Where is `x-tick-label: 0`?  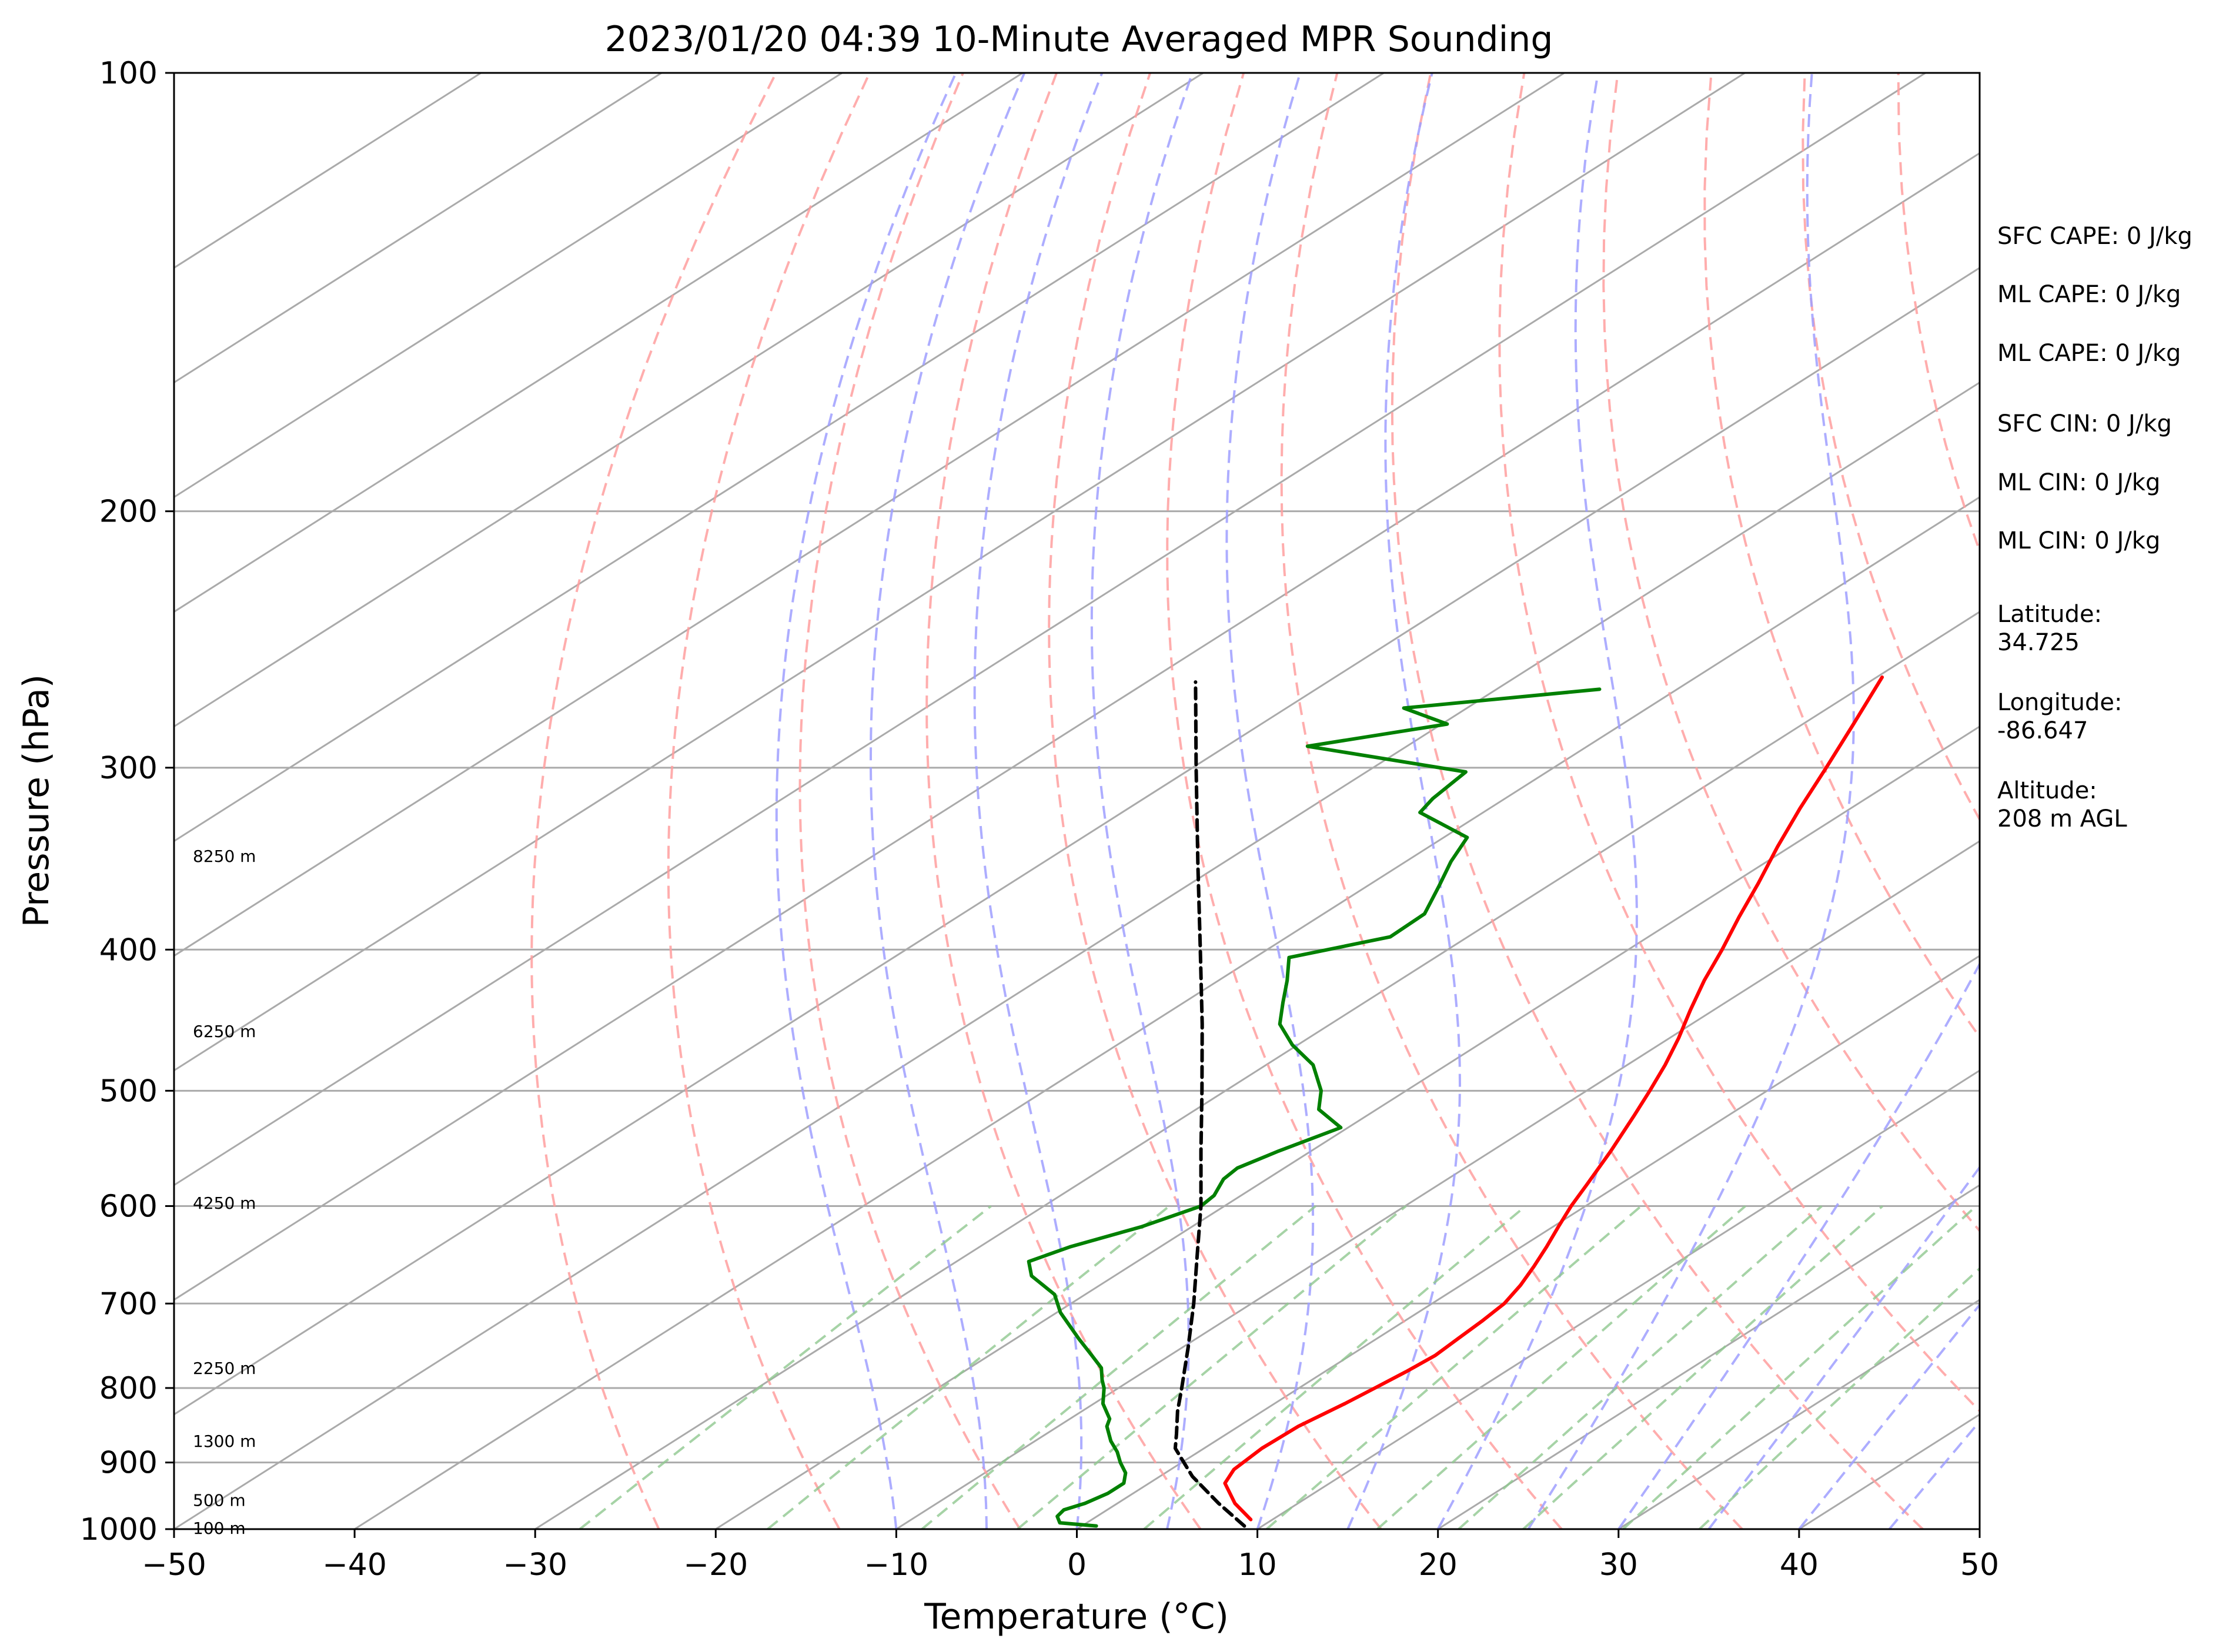 x-tick-label: 0 is located at coordinates (1077, 1565).